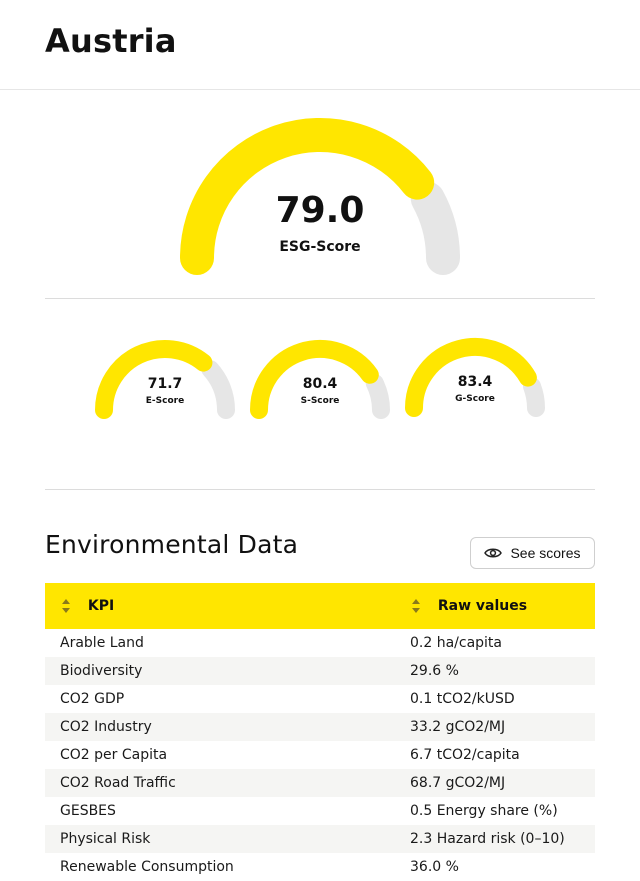 The width and height of the screenshot is (640, 881). What do you see at coordinates (434, 671) in the screenshot?
I see `raw-value-cell: 29.6 %` at bounding box center [434, 671].